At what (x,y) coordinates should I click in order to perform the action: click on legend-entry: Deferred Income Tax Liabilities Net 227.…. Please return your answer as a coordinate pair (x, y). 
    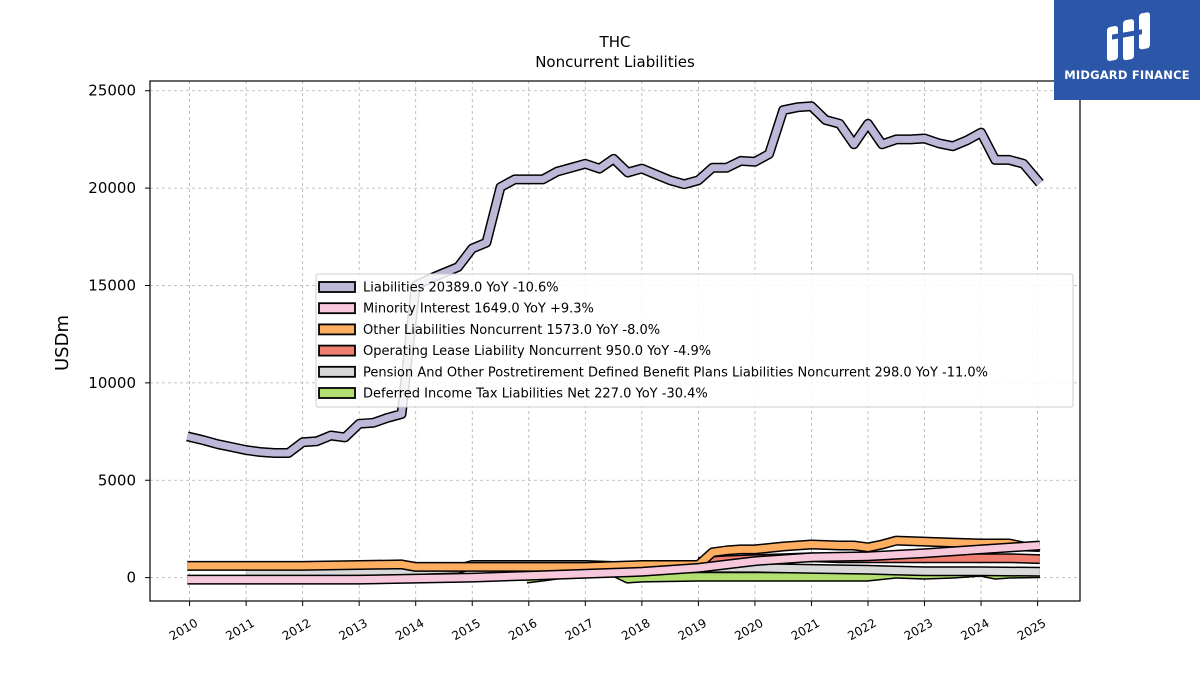
    Looking at the image, I should click on (535, 394).